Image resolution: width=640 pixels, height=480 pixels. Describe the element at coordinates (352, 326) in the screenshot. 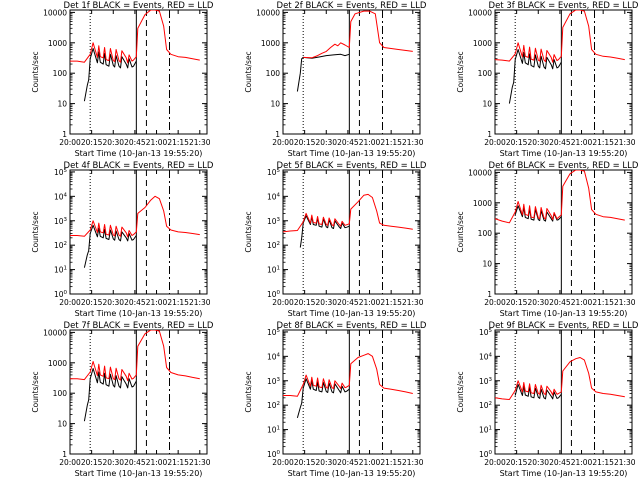

I see `panel-title: Det 8f BLACK = Events, RED = LLD` at that location.